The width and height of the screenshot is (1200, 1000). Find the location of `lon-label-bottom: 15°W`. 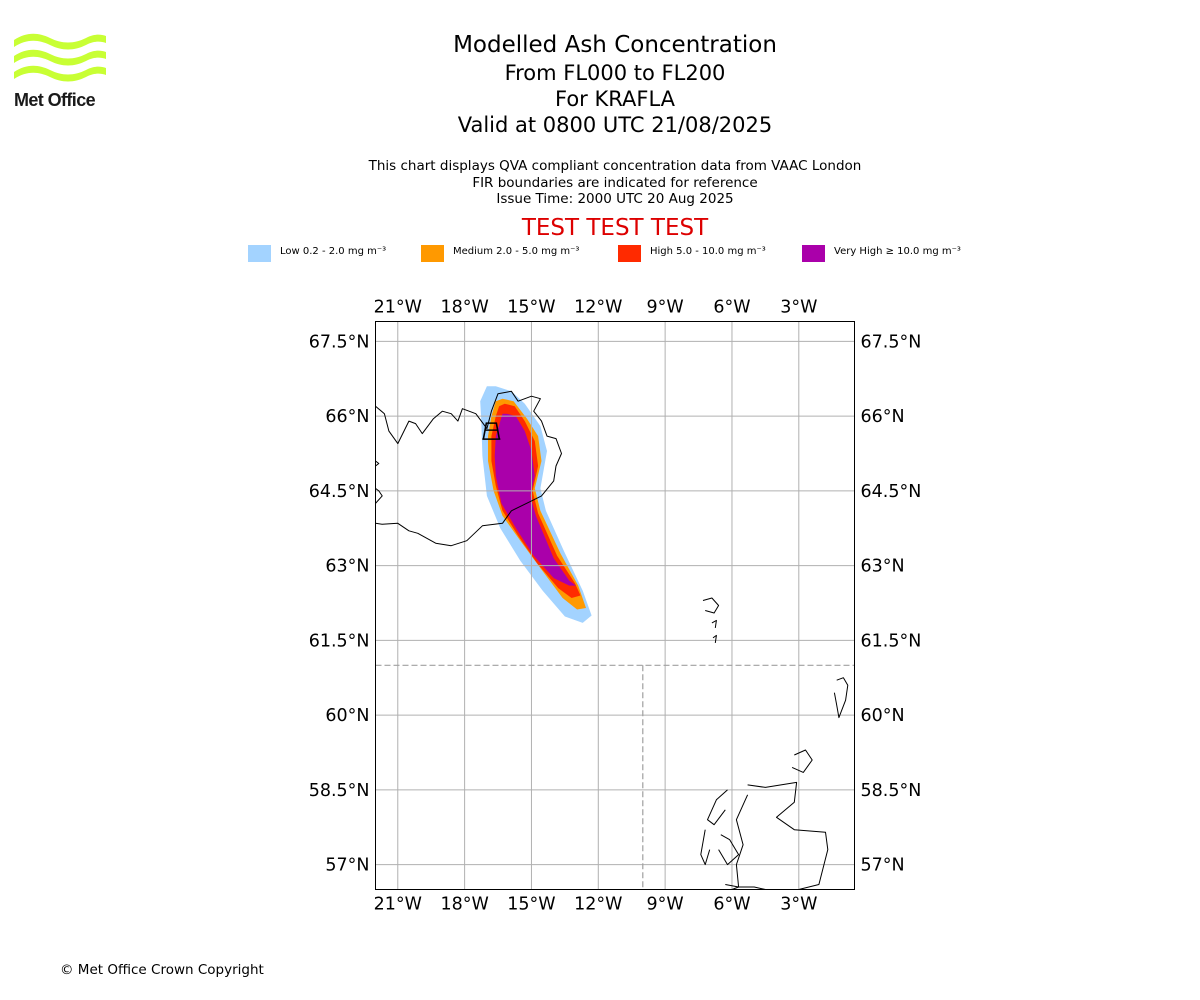

lon-label-bottom: 15°W is located at coordinates (531, 905).